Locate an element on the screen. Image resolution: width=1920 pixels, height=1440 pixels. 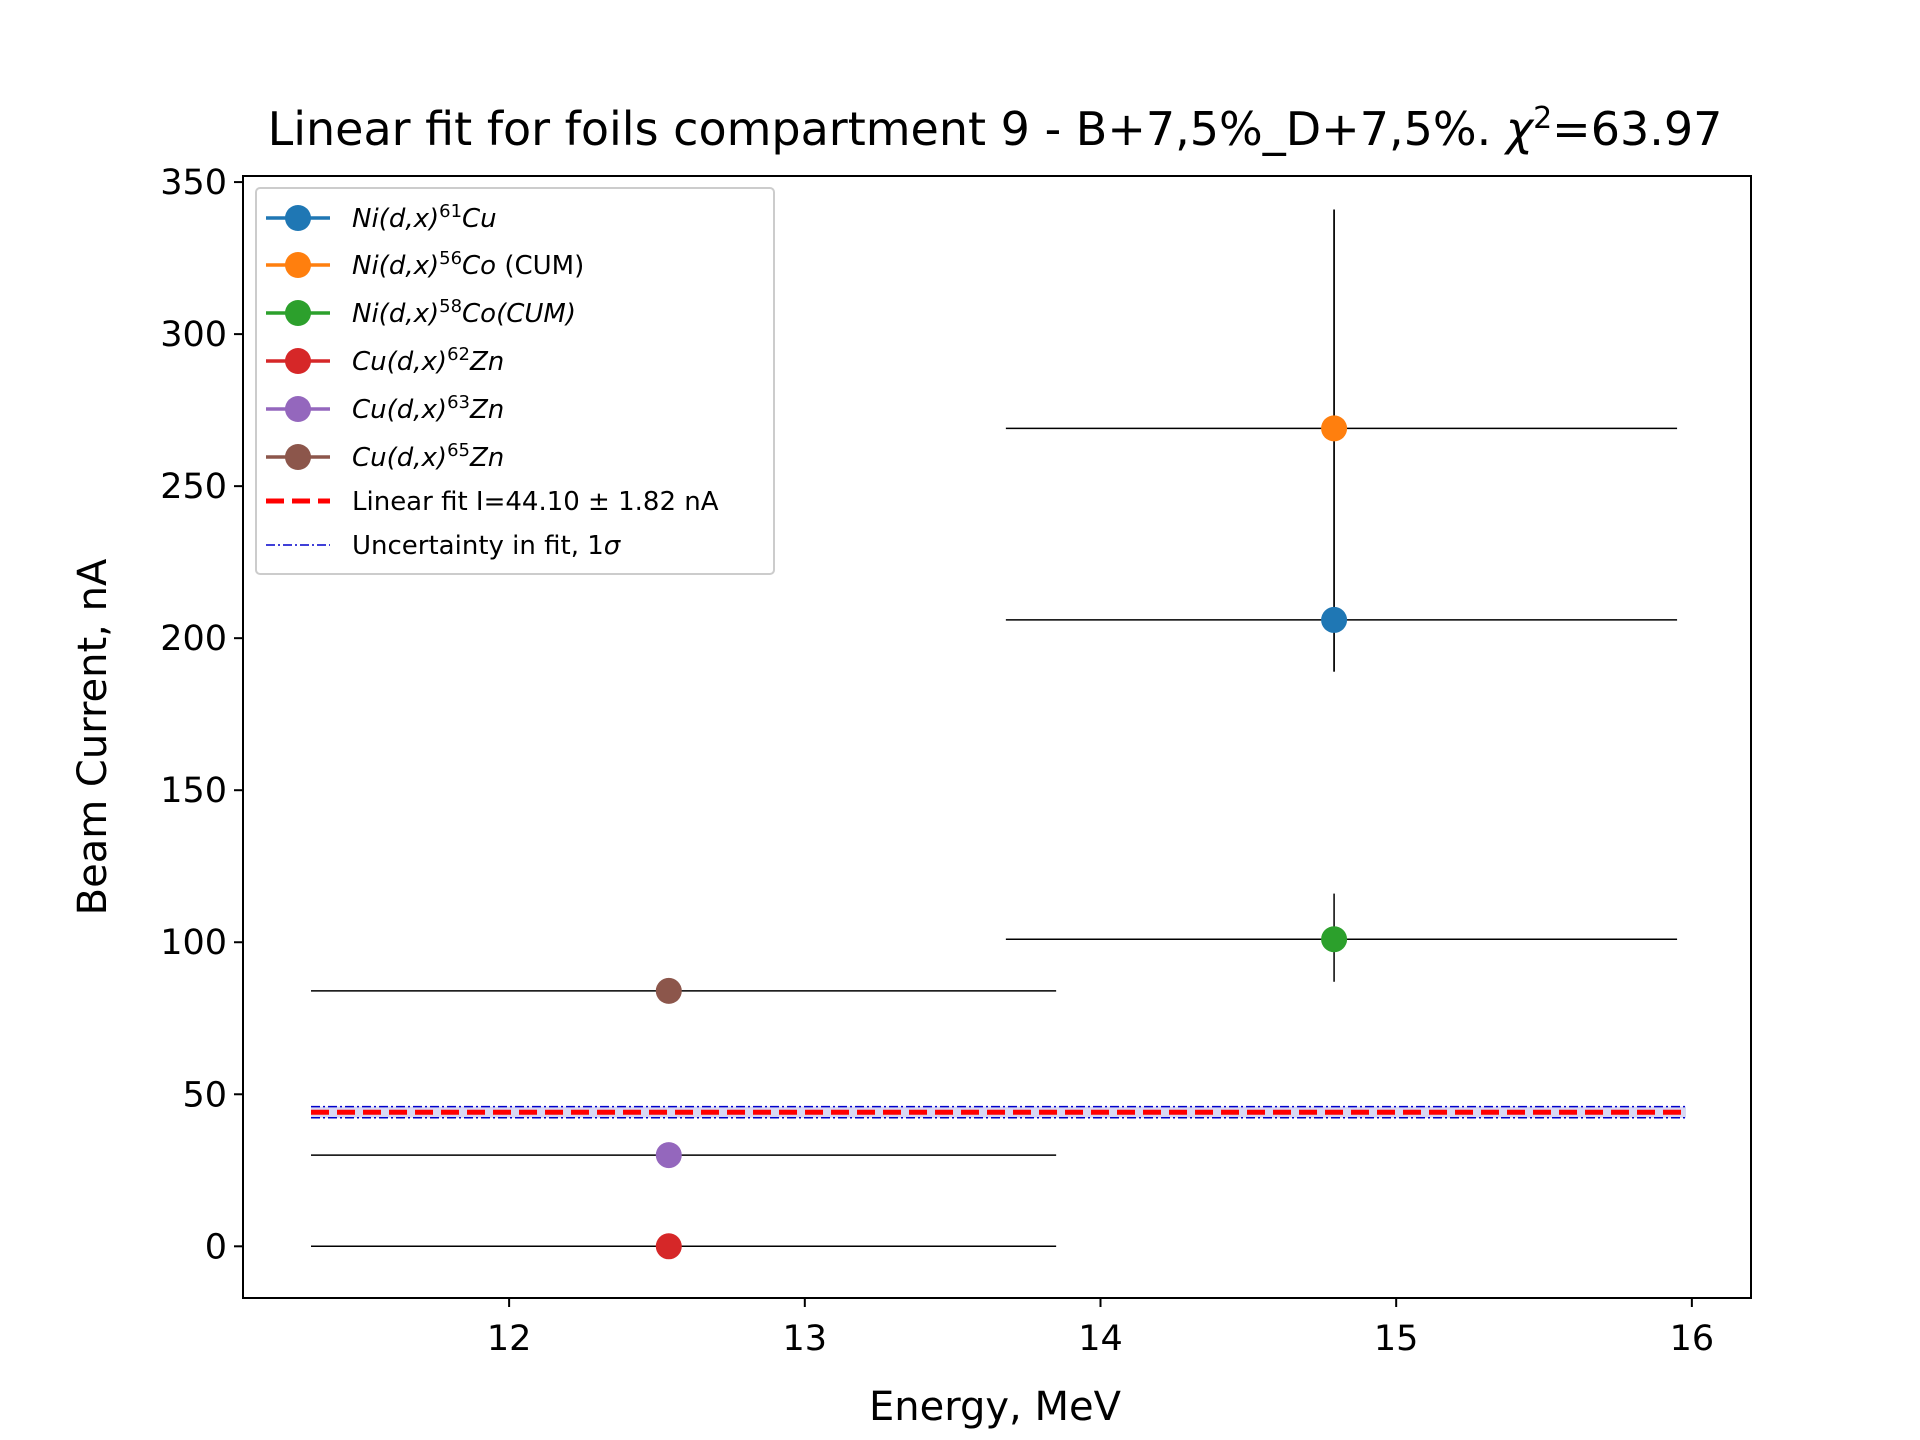
y-tick-label: 150 is located at coordinates (193, 791).